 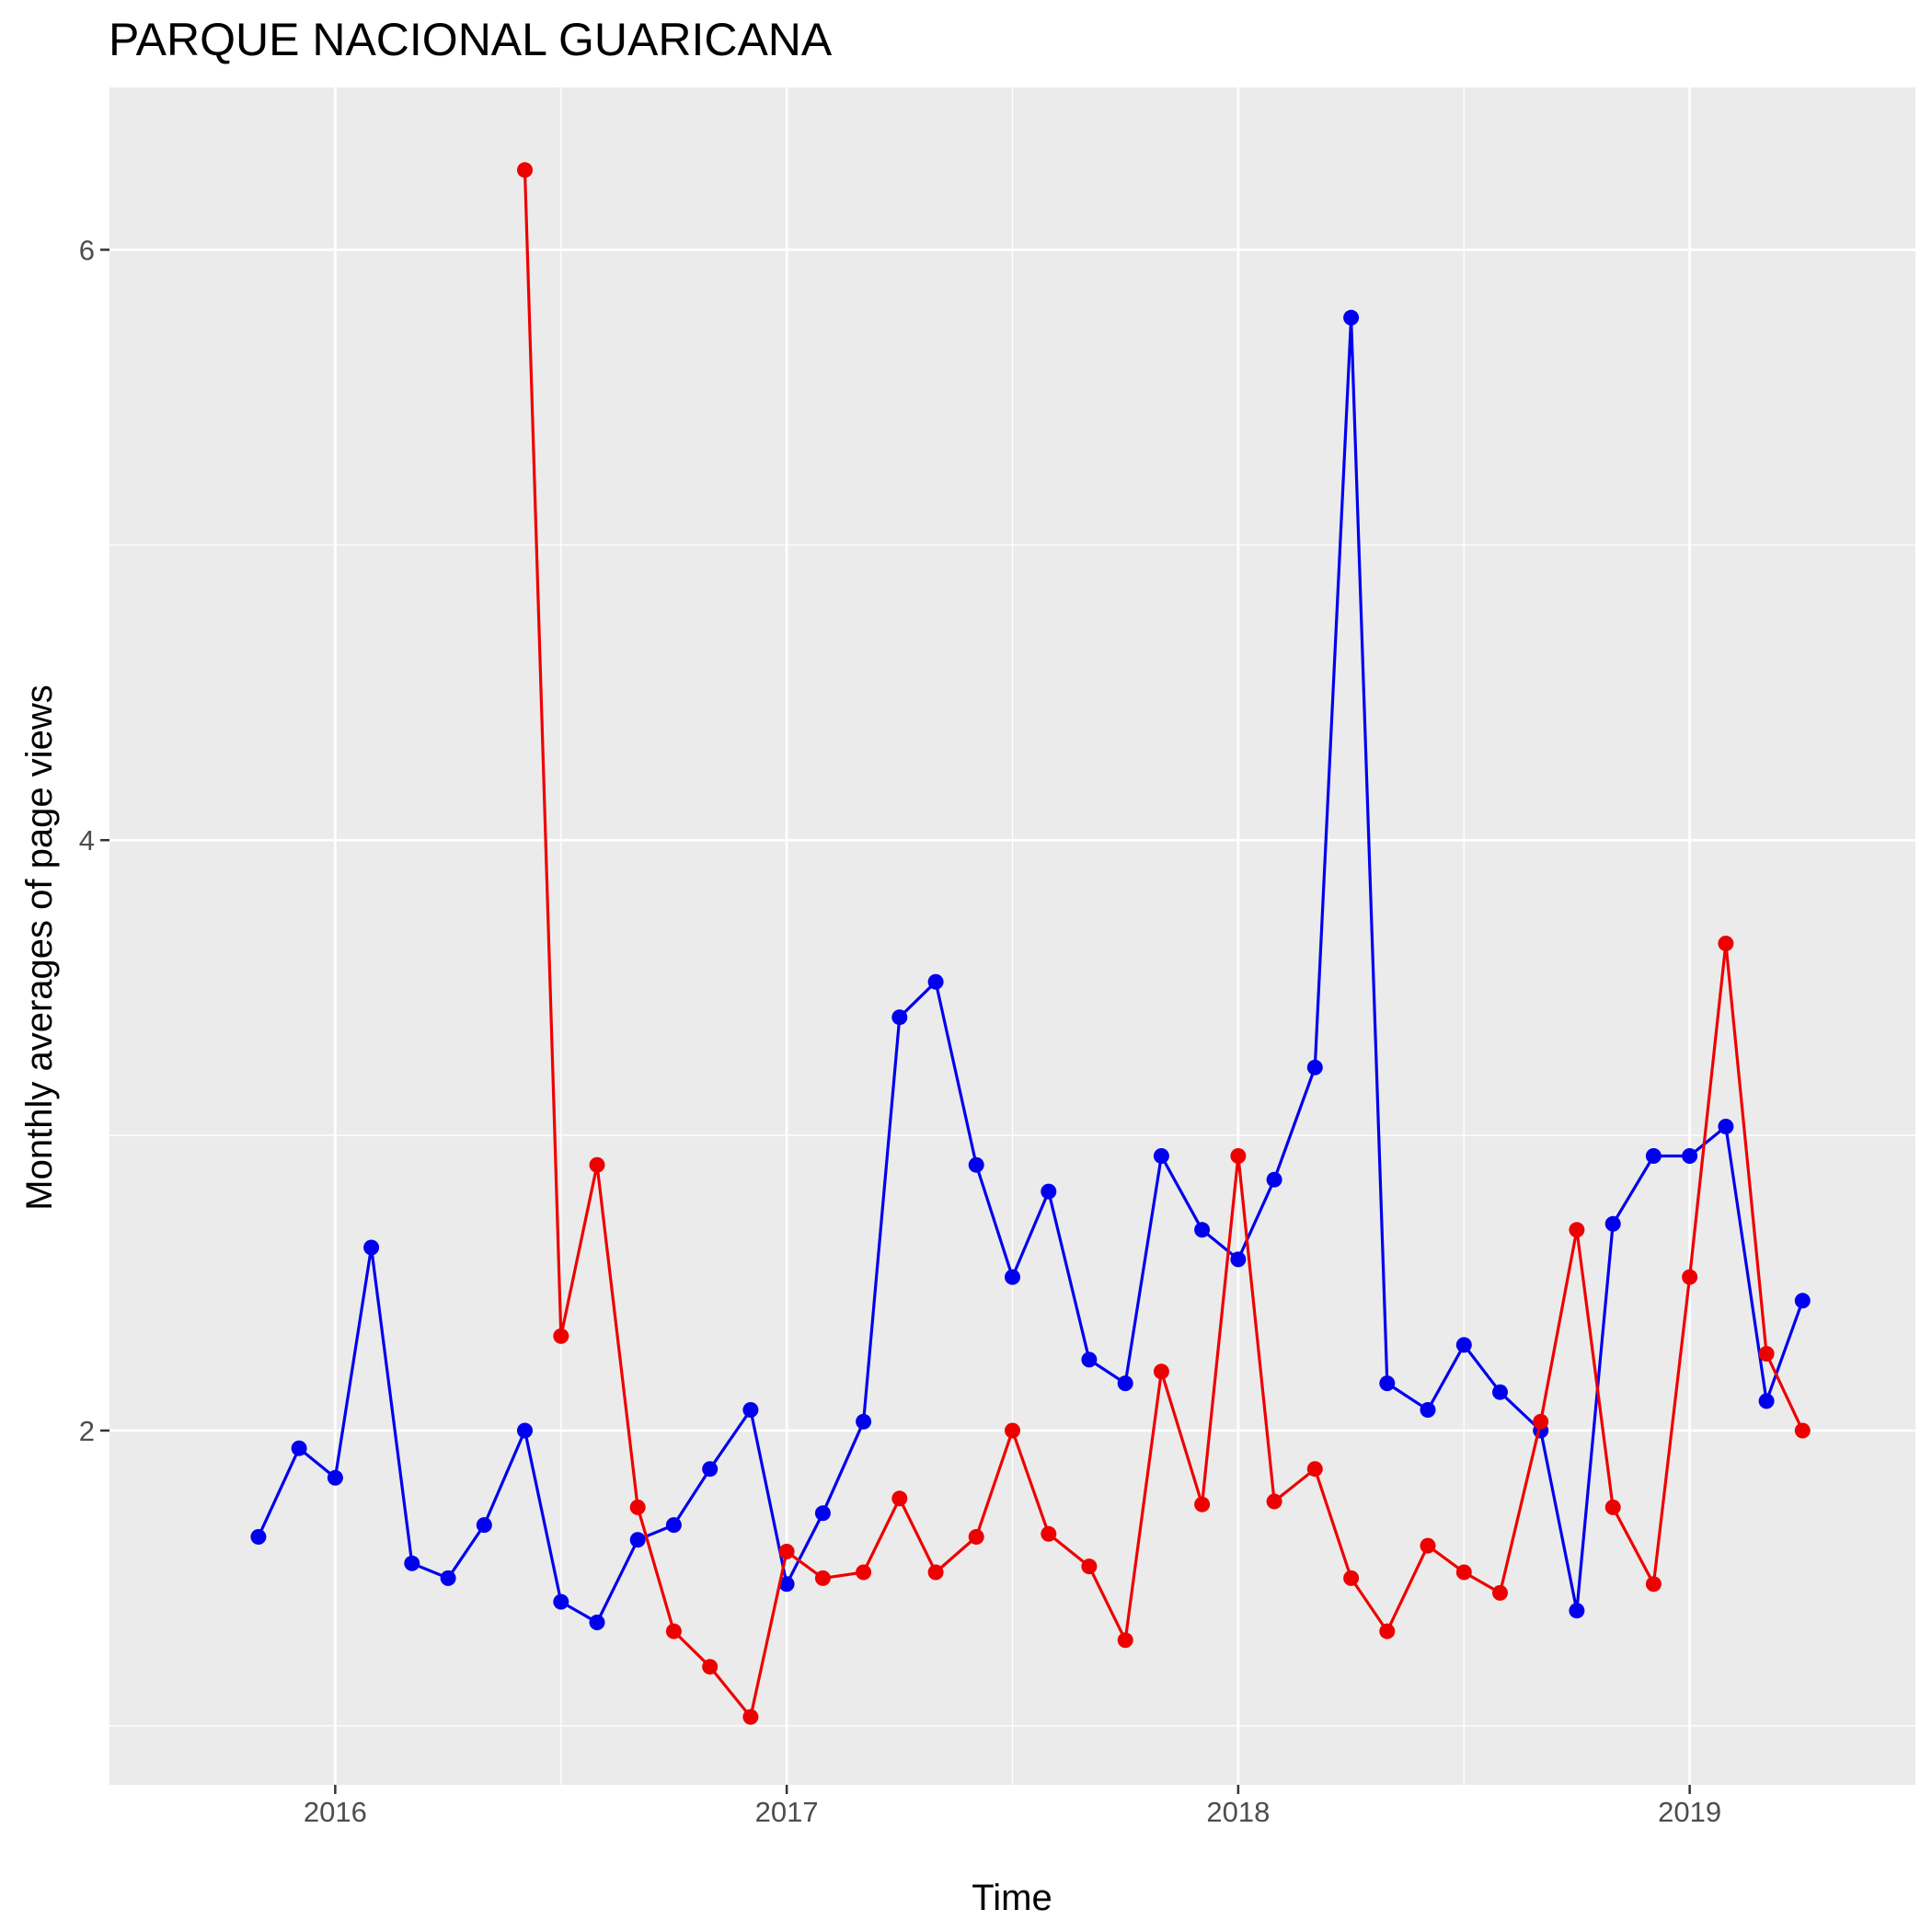 I want to click on y-tick-label: 6, so click(x=87, y=250).